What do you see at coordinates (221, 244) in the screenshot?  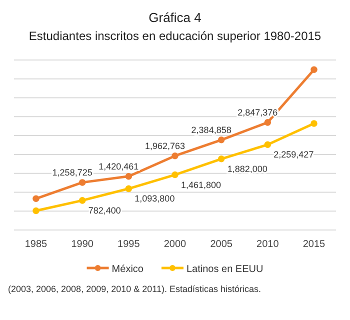 I see `x-tick-label: 2005` at bounding box center [221, 244].